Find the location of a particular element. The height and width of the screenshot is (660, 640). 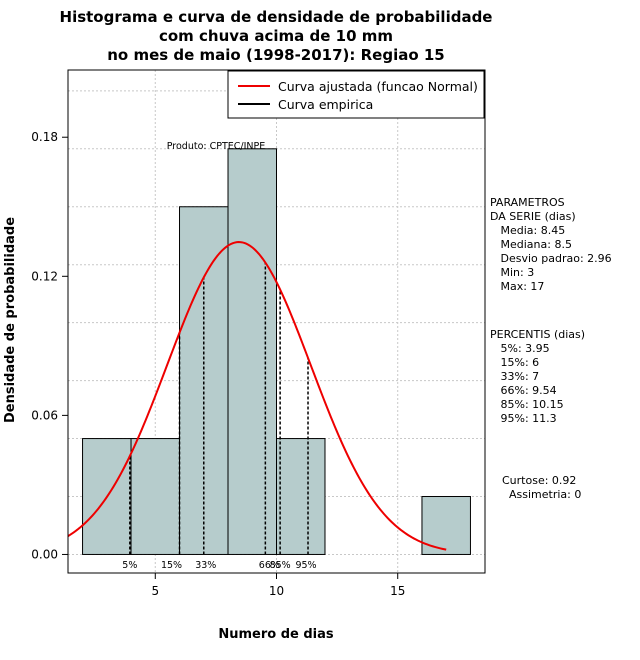

percentile-label: 15% is located at coordinates (171, 565).